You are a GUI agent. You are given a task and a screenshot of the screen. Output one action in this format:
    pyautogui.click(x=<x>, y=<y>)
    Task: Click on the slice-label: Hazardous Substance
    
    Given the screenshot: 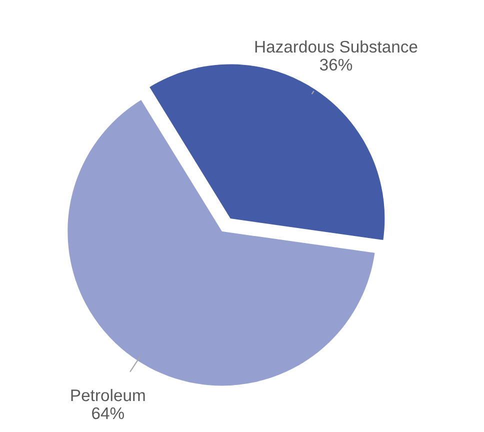 What is the action you would take?
    pyautogui.click(x=336, y=46)
    